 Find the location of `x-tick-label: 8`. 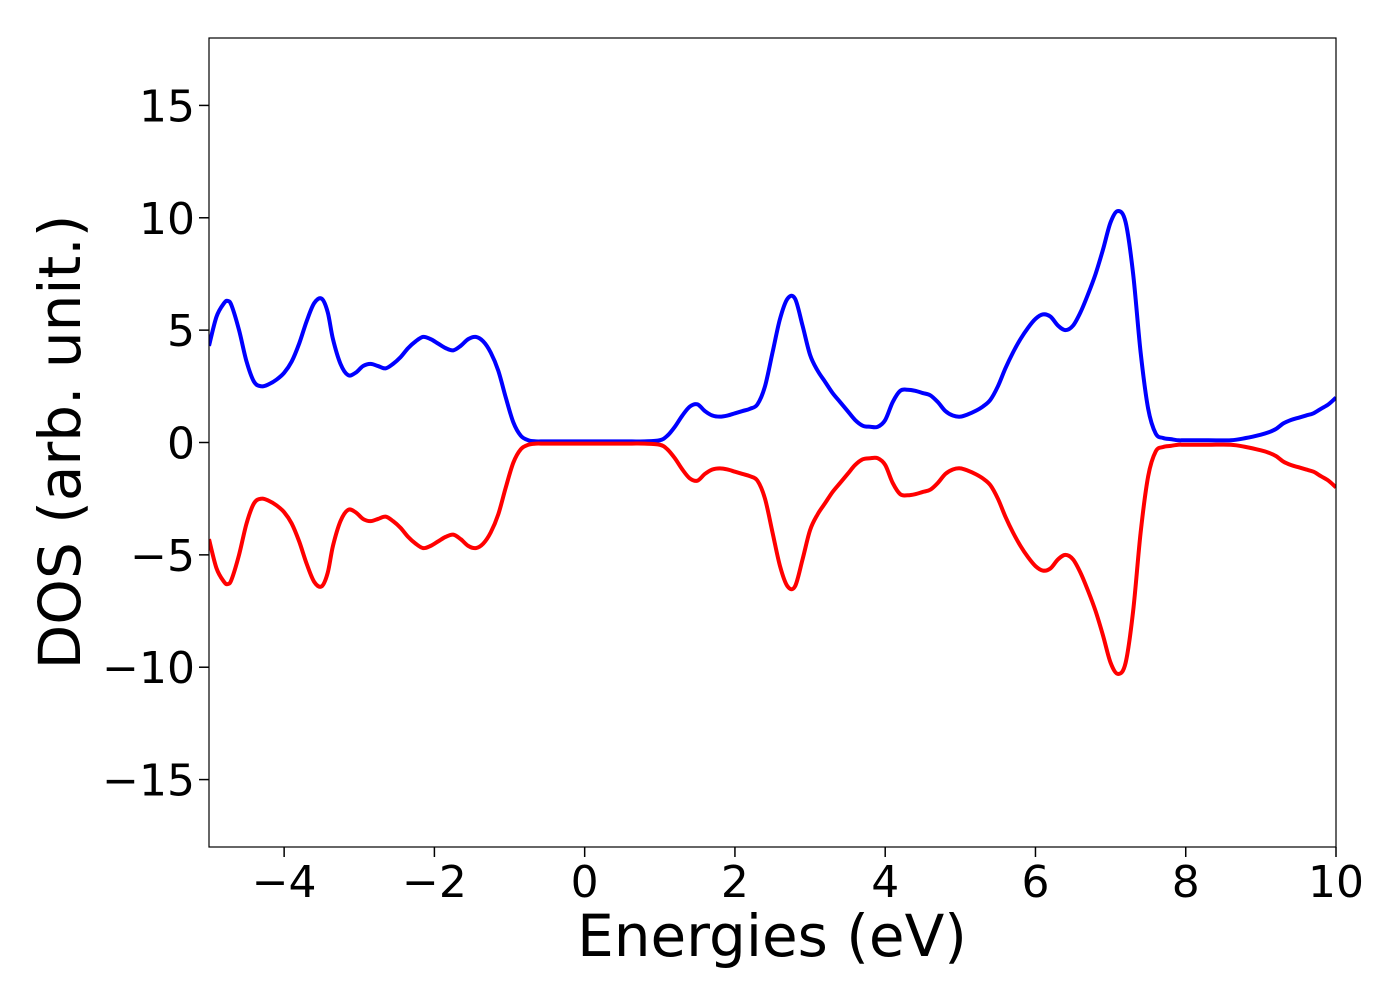

x-tick-label: 8 is located at coordinates (1186, 882).